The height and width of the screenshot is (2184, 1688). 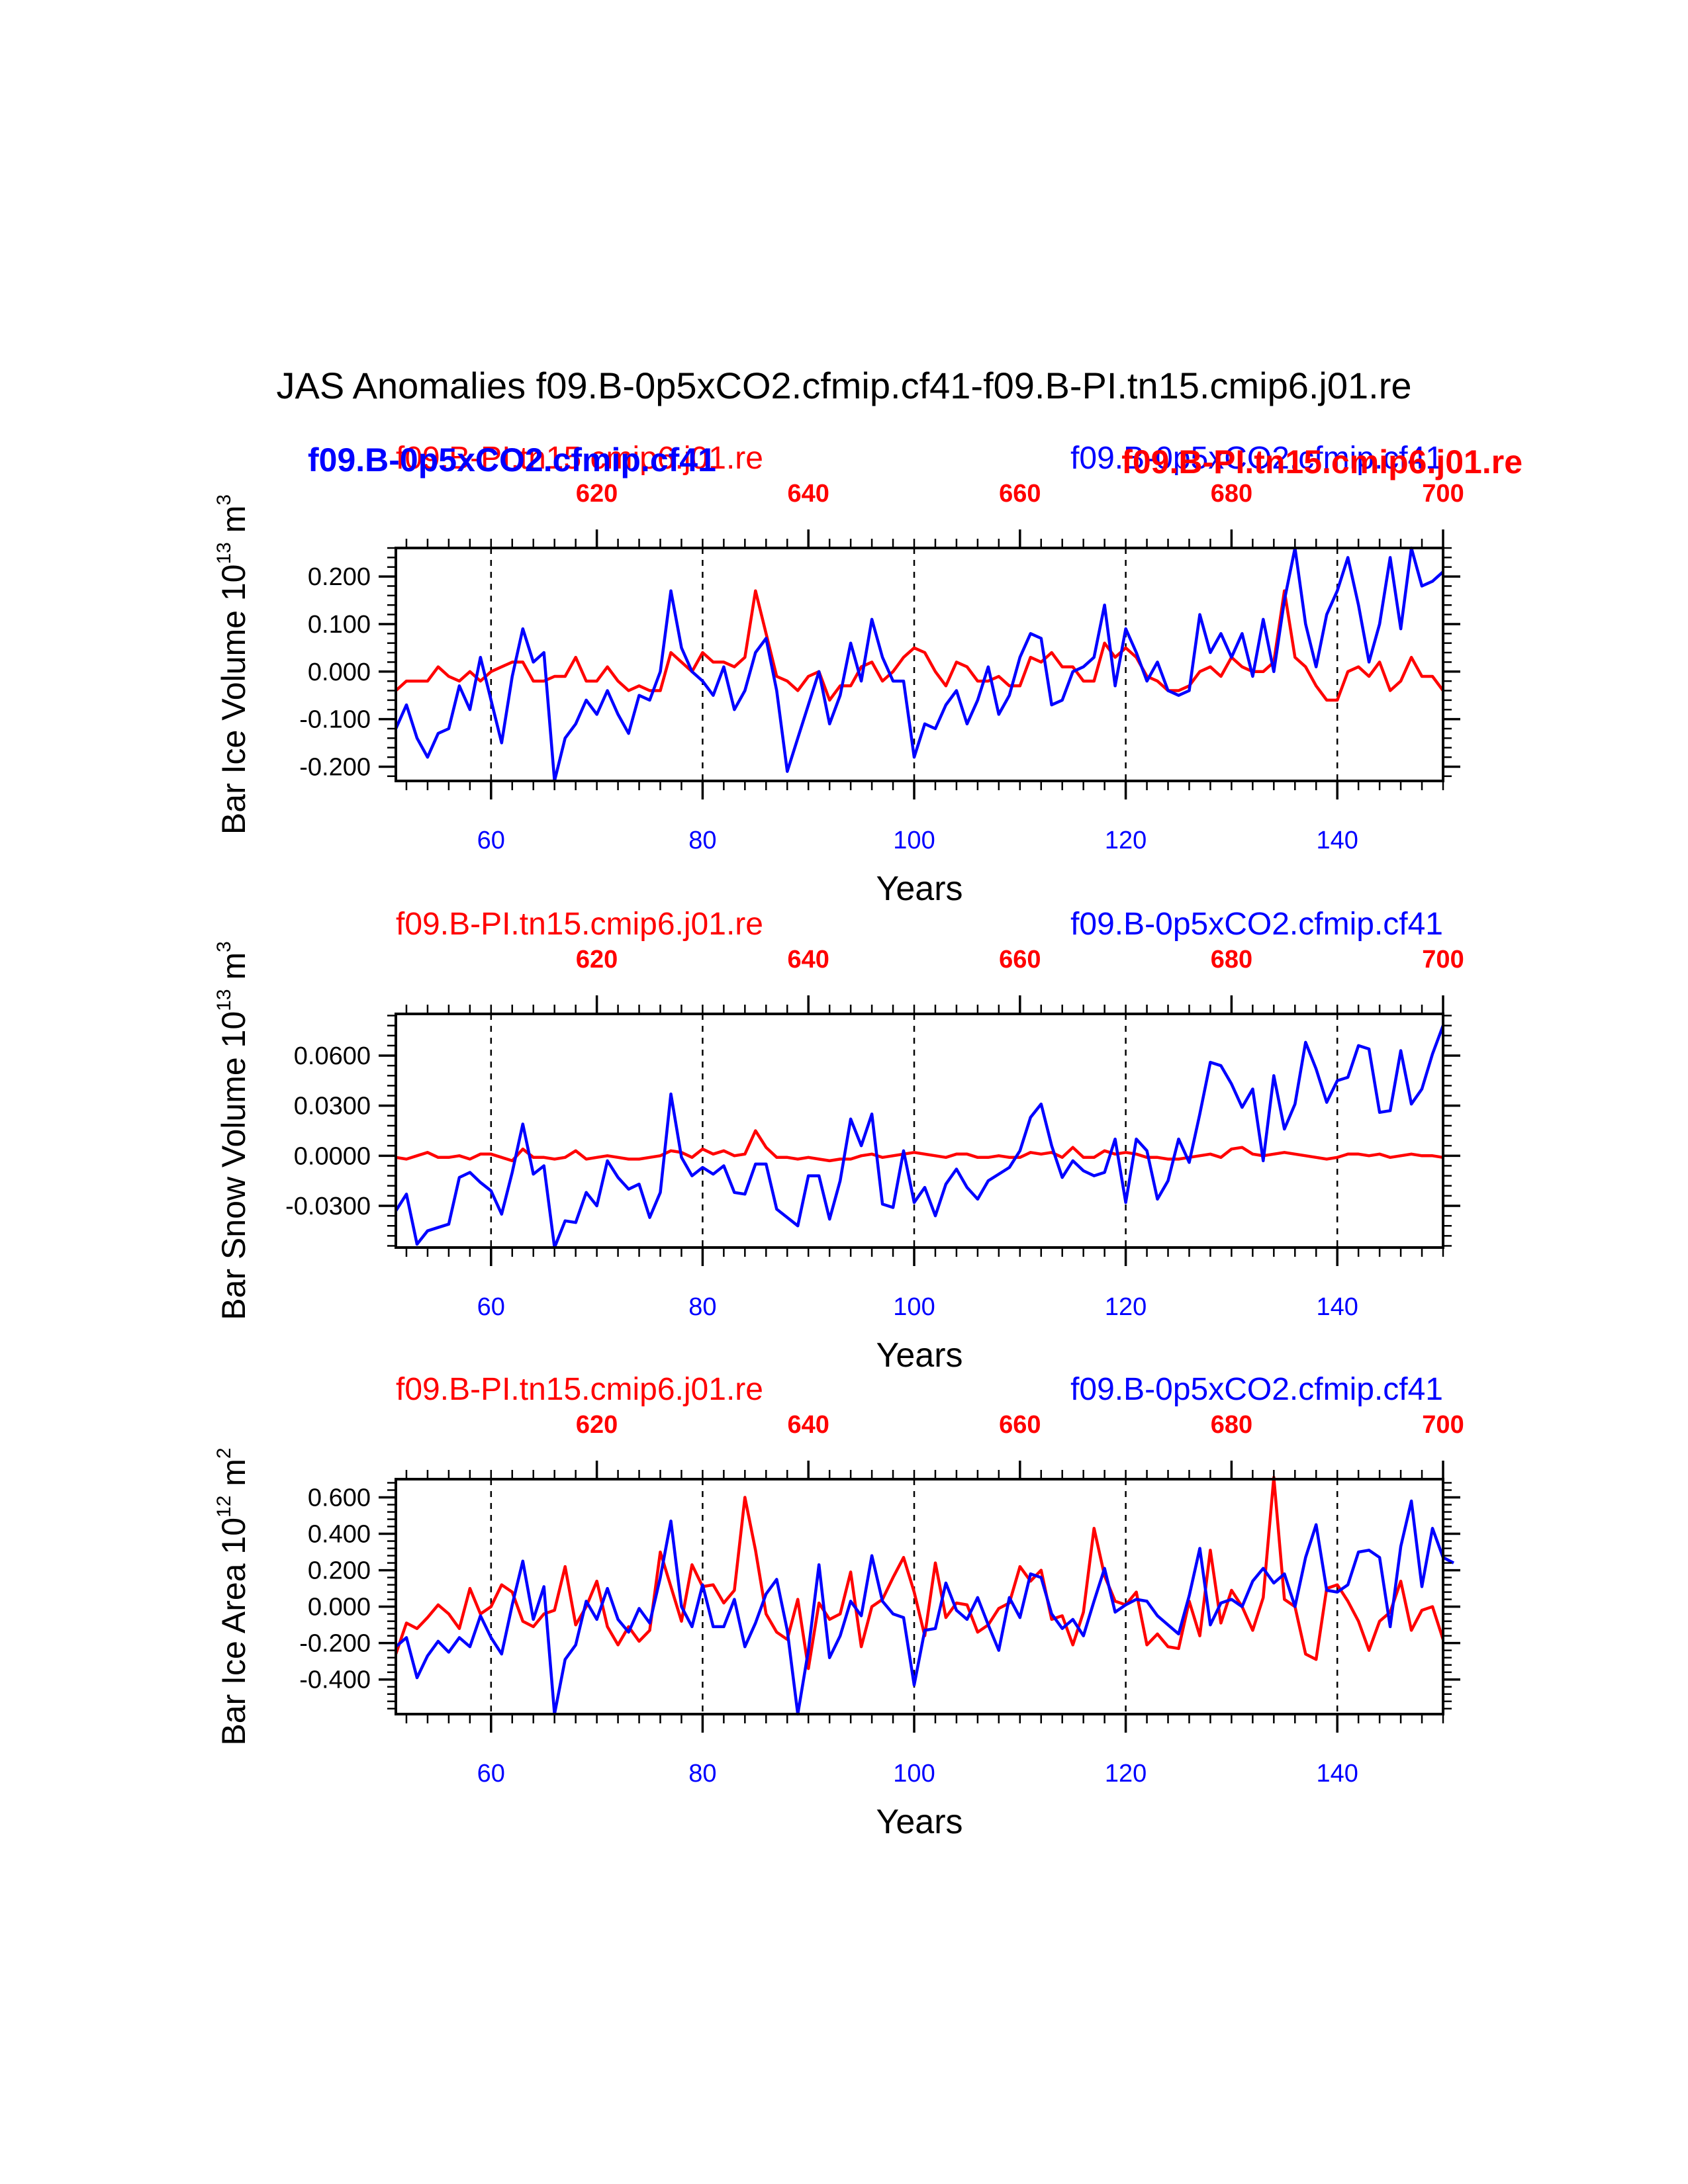 What do you see at coordinates (332, 1056) in the screenshot?
I see `y-tick-label: 0.0600` at bounding box center [332, 1056].